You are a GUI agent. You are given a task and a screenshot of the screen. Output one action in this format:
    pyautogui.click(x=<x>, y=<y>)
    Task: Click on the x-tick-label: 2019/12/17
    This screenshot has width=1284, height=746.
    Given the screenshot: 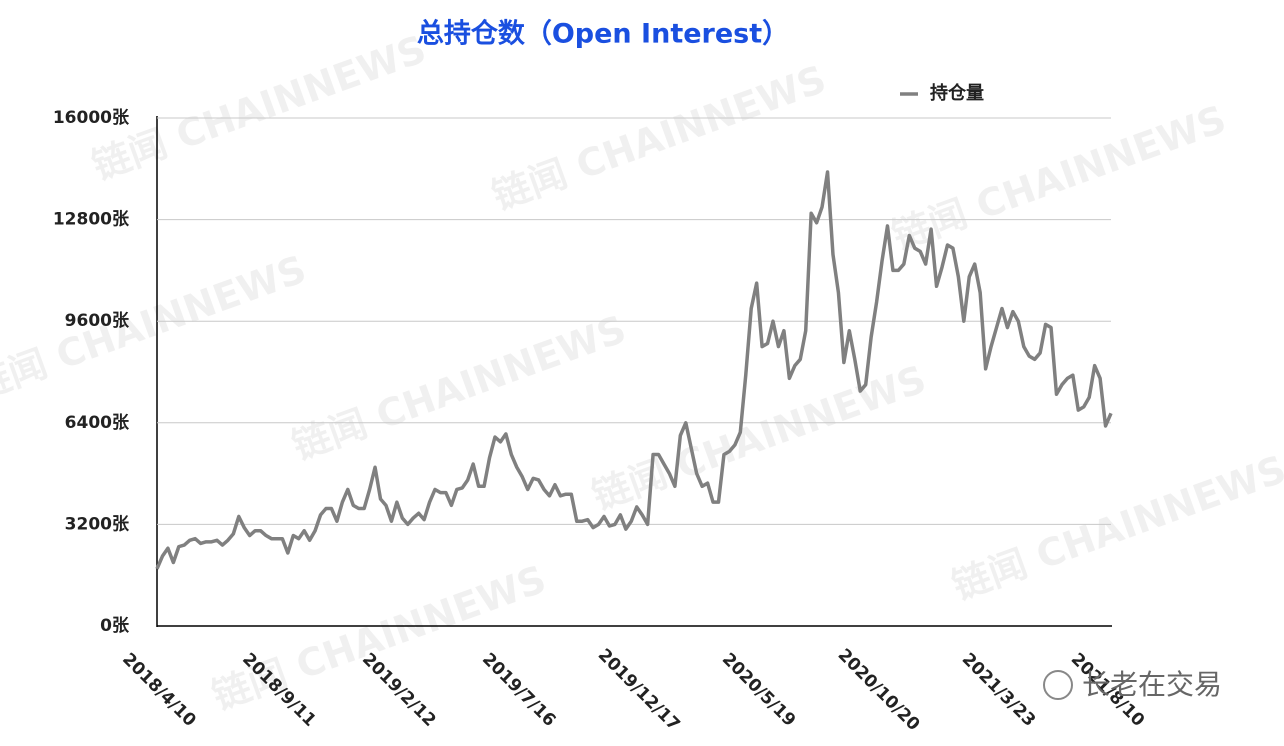 What is the action you would take?
    pyautogui.click(x=639, y=690)
    